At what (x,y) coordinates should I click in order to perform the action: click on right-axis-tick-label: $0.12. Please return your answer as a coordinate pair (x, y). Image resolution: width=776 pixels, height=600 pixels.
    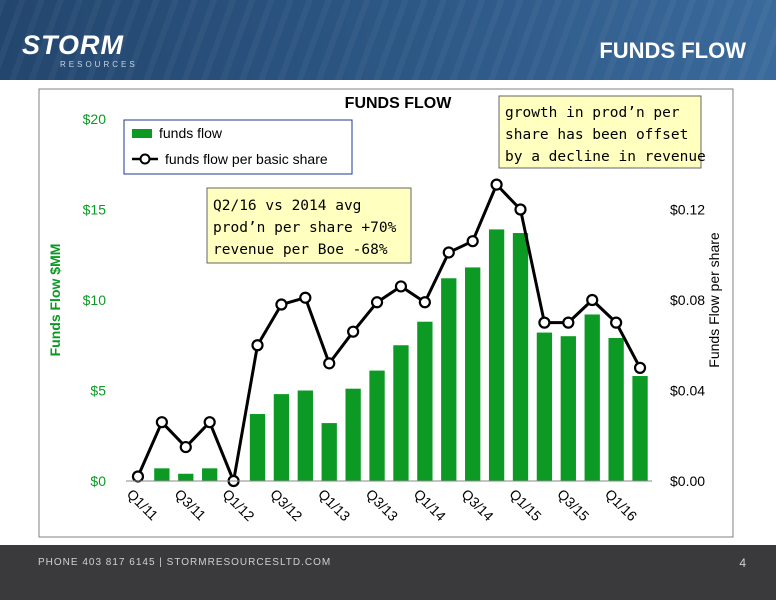
    Looking at the image, I should click on (687, 210).